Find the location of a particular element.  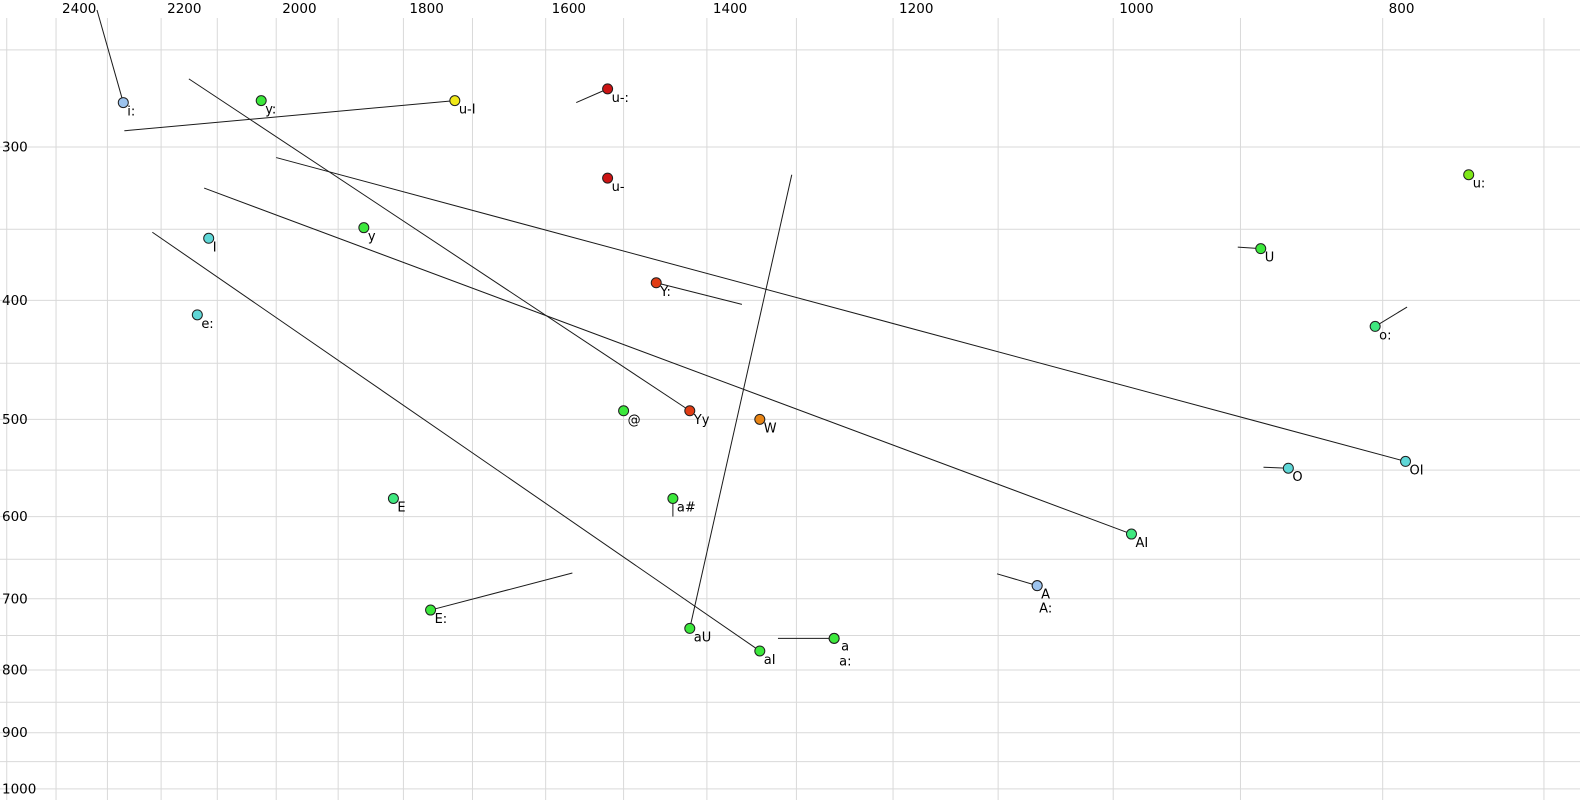

y-tick-label: 400 is located at coordinates (15, 301).